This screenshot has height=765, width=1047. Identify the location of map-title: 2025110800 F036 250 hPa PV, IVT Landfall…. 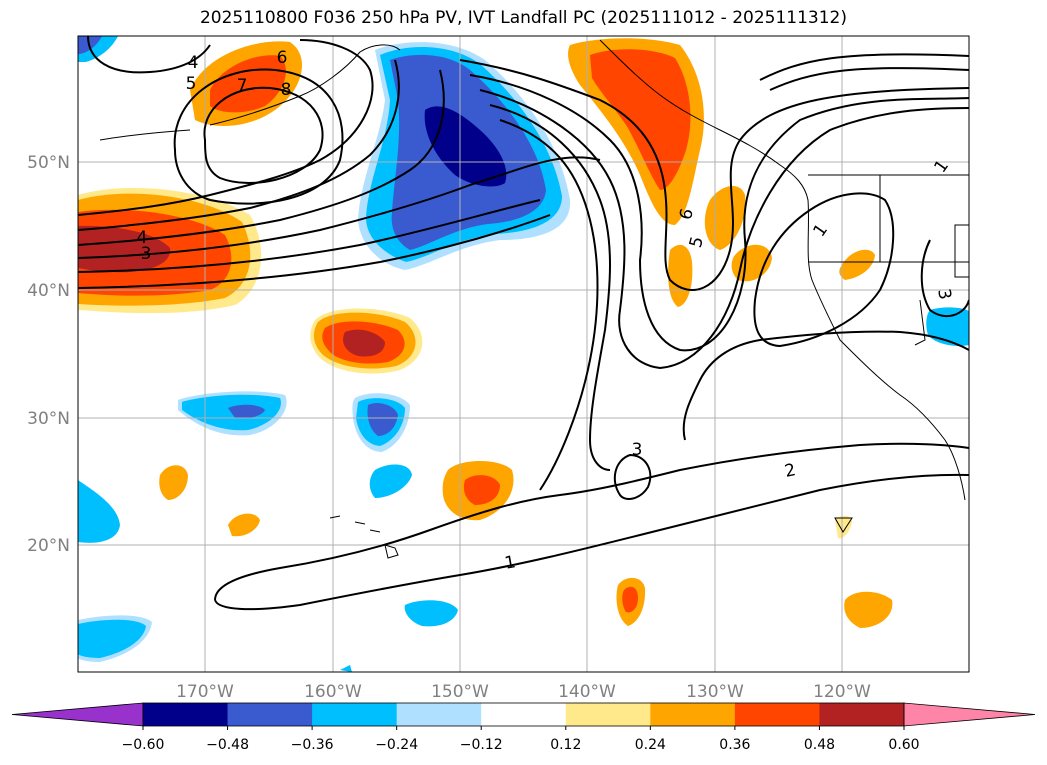
(523, 18).